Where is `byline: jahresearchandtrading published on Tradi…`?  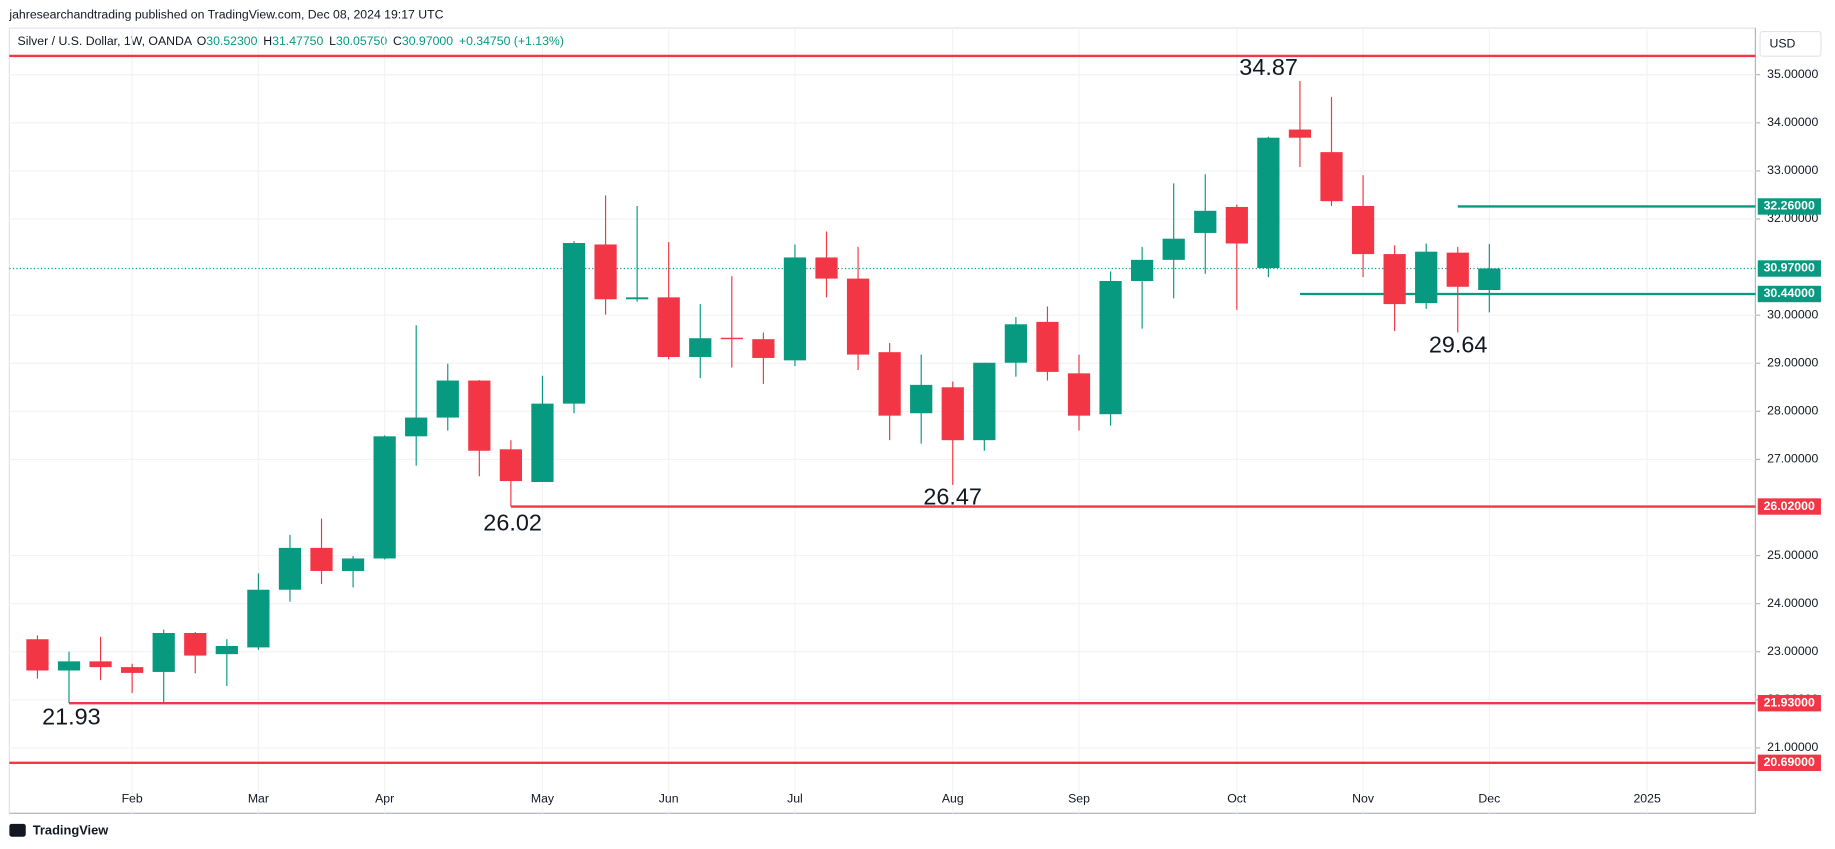 byline: jahresearchandtrading published on Tradi… is located at coordinates (225, 14).